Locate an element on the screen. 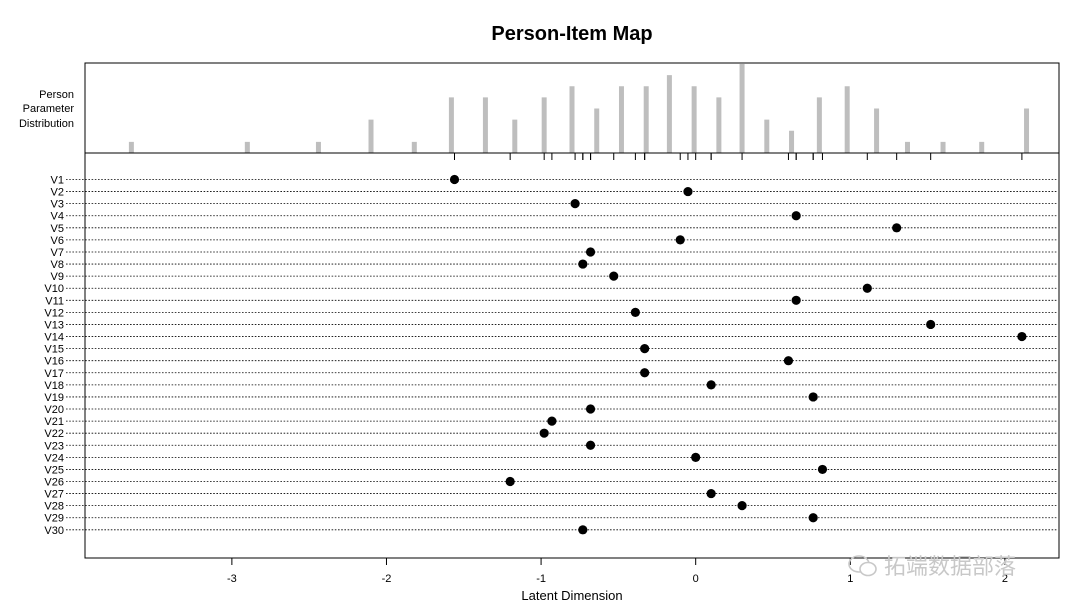  x-axis-label: Latent Dimension is located at coordinates (571, 595).